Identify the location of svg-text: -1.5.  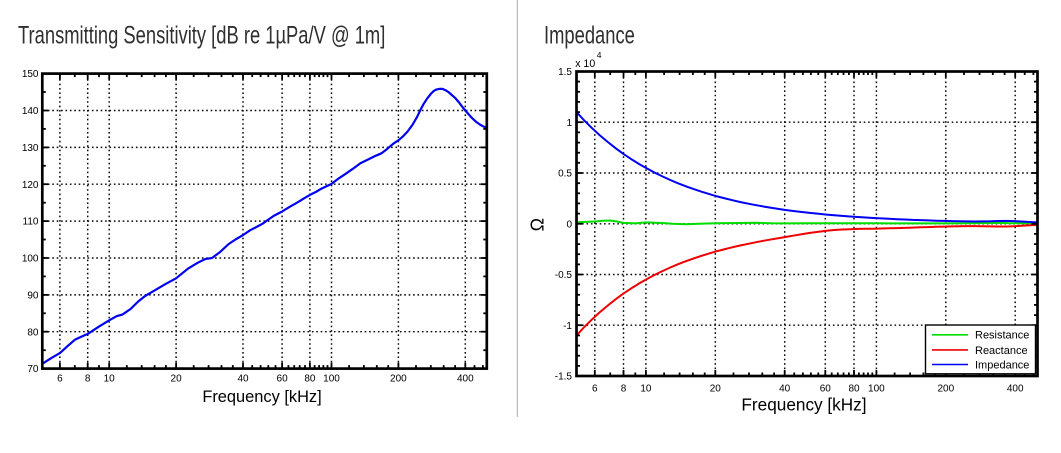
(564, 377).